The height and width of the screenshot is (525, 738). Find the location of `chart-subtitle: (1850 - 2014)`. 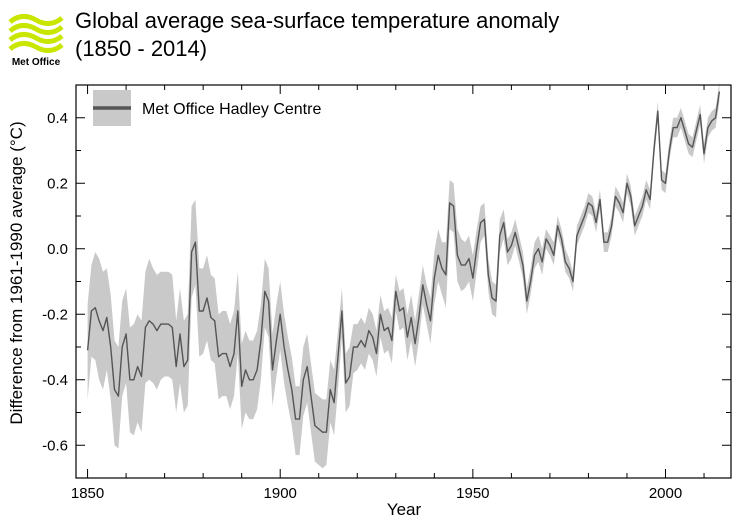

chart-subtitle: (1850 - 2014) is located at coordinates (141, 48).